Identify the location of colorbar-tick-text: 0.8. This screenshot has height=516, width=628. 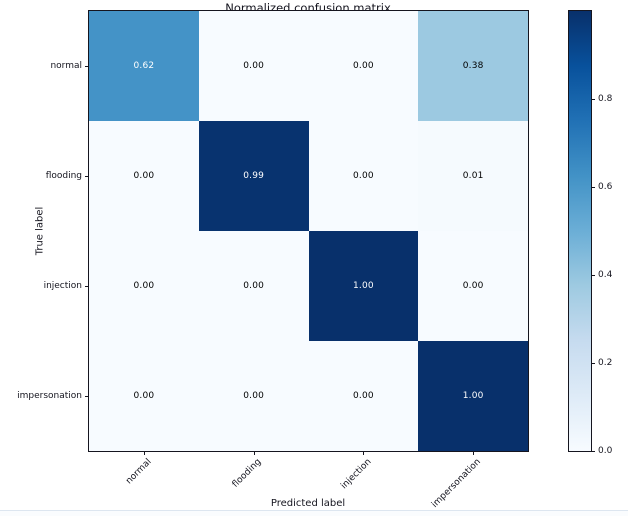
(605, 99).